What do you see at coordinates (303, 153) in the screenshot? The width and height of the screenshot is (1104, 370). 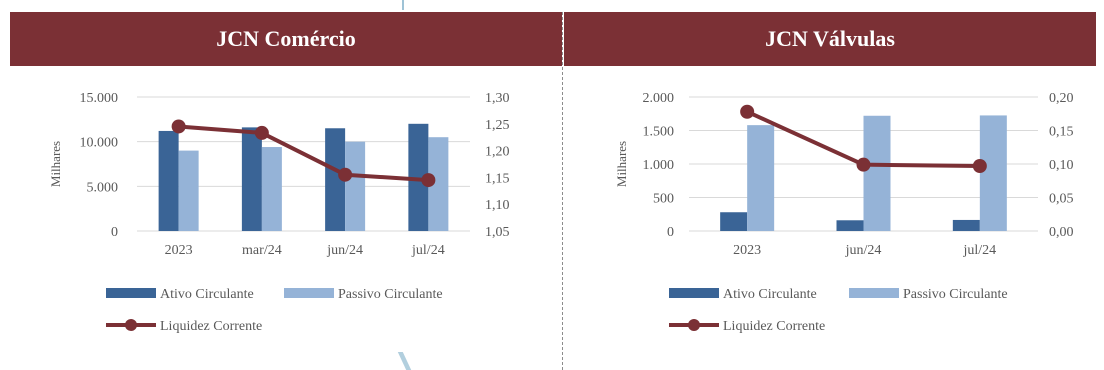 I see `series-line-liquidez` at bounding box center [303, 153].